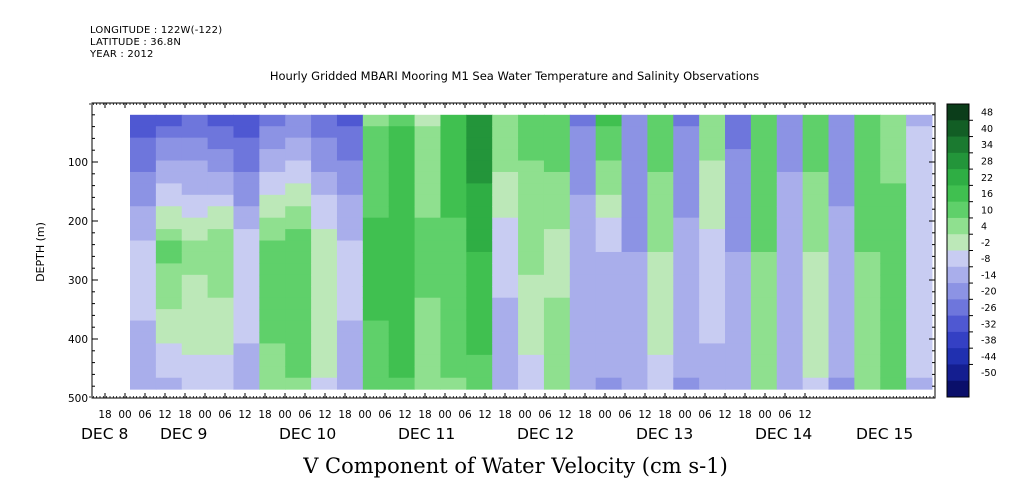 This screenshot has width=1009, height=504. What do you see at coordinates (164, 415) in the screenshot?
I see `x-tick-label: 12` at bounding box center [164, 415].